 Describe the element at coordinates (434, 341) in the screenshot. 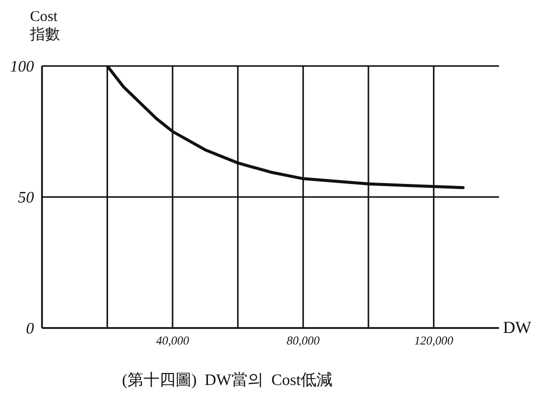

I see `x-tick-label: 120,000` at that location.